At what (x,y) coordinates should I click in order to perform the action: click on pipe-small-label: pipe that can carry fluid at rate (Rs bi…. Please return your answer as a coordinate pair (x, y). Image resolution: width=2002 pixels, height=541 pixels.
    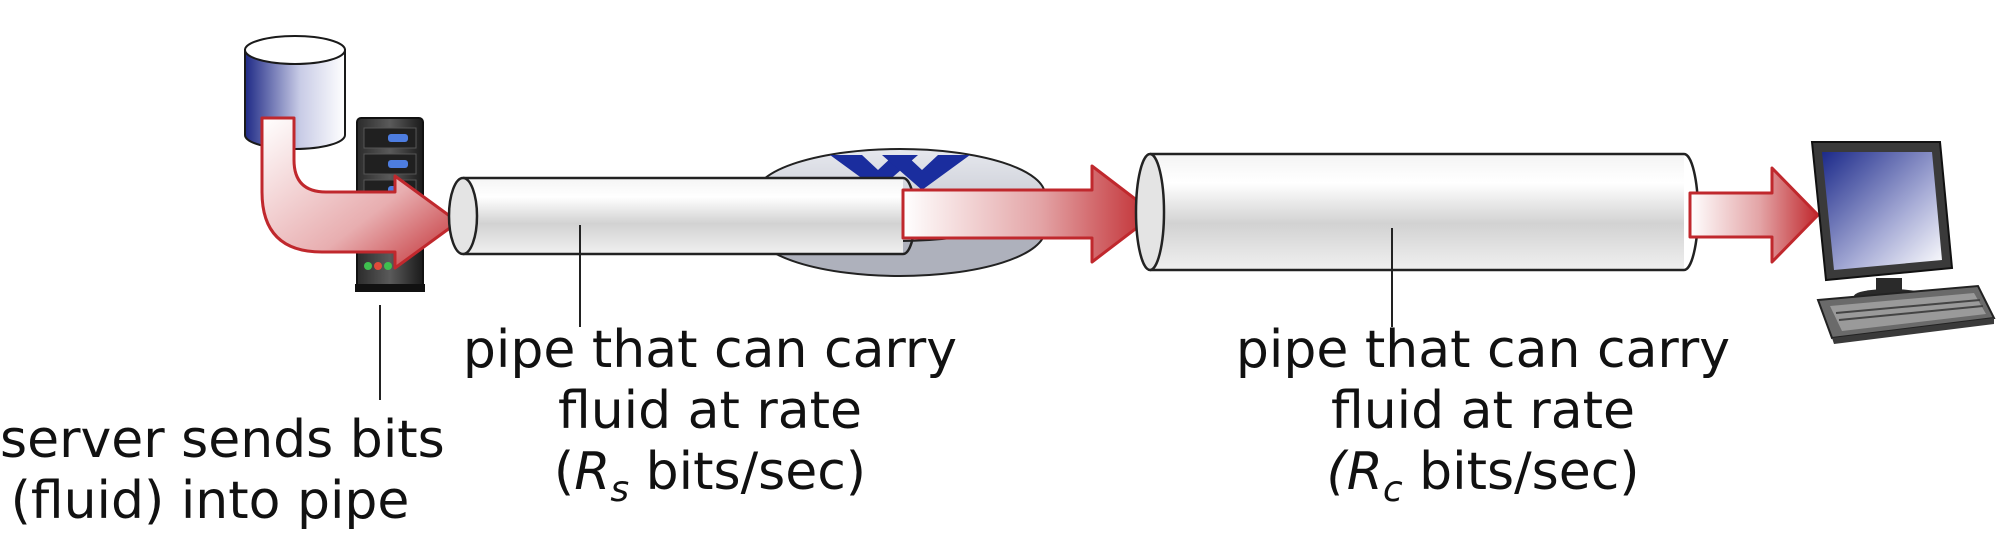
    Looking at the image, I should click on (710, 420).